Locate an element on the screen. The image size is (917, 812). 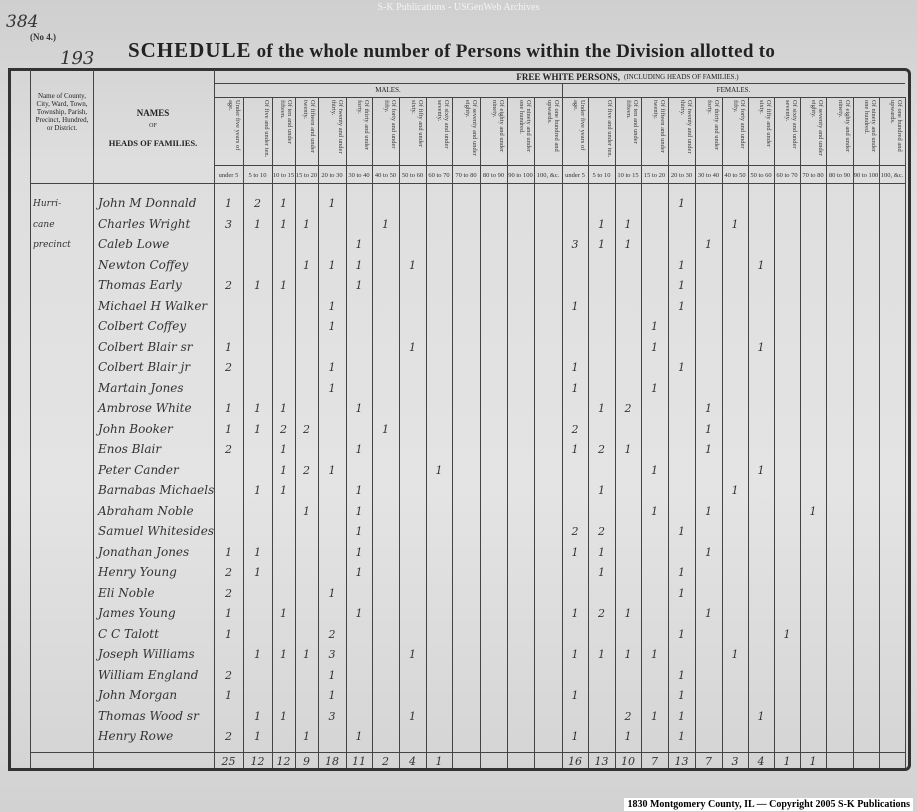
head-of-family-name: Michael H Walker is located at coordinates (153, 305).